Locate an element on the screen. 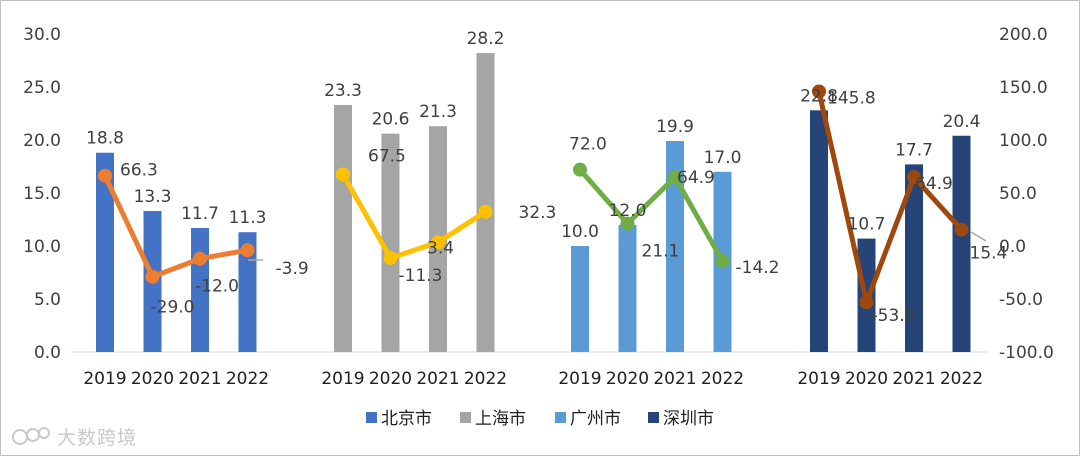 The height and width of the screenshot is (456, 1080). line-data-label: 67.5 is located at coordinates (387, 156).